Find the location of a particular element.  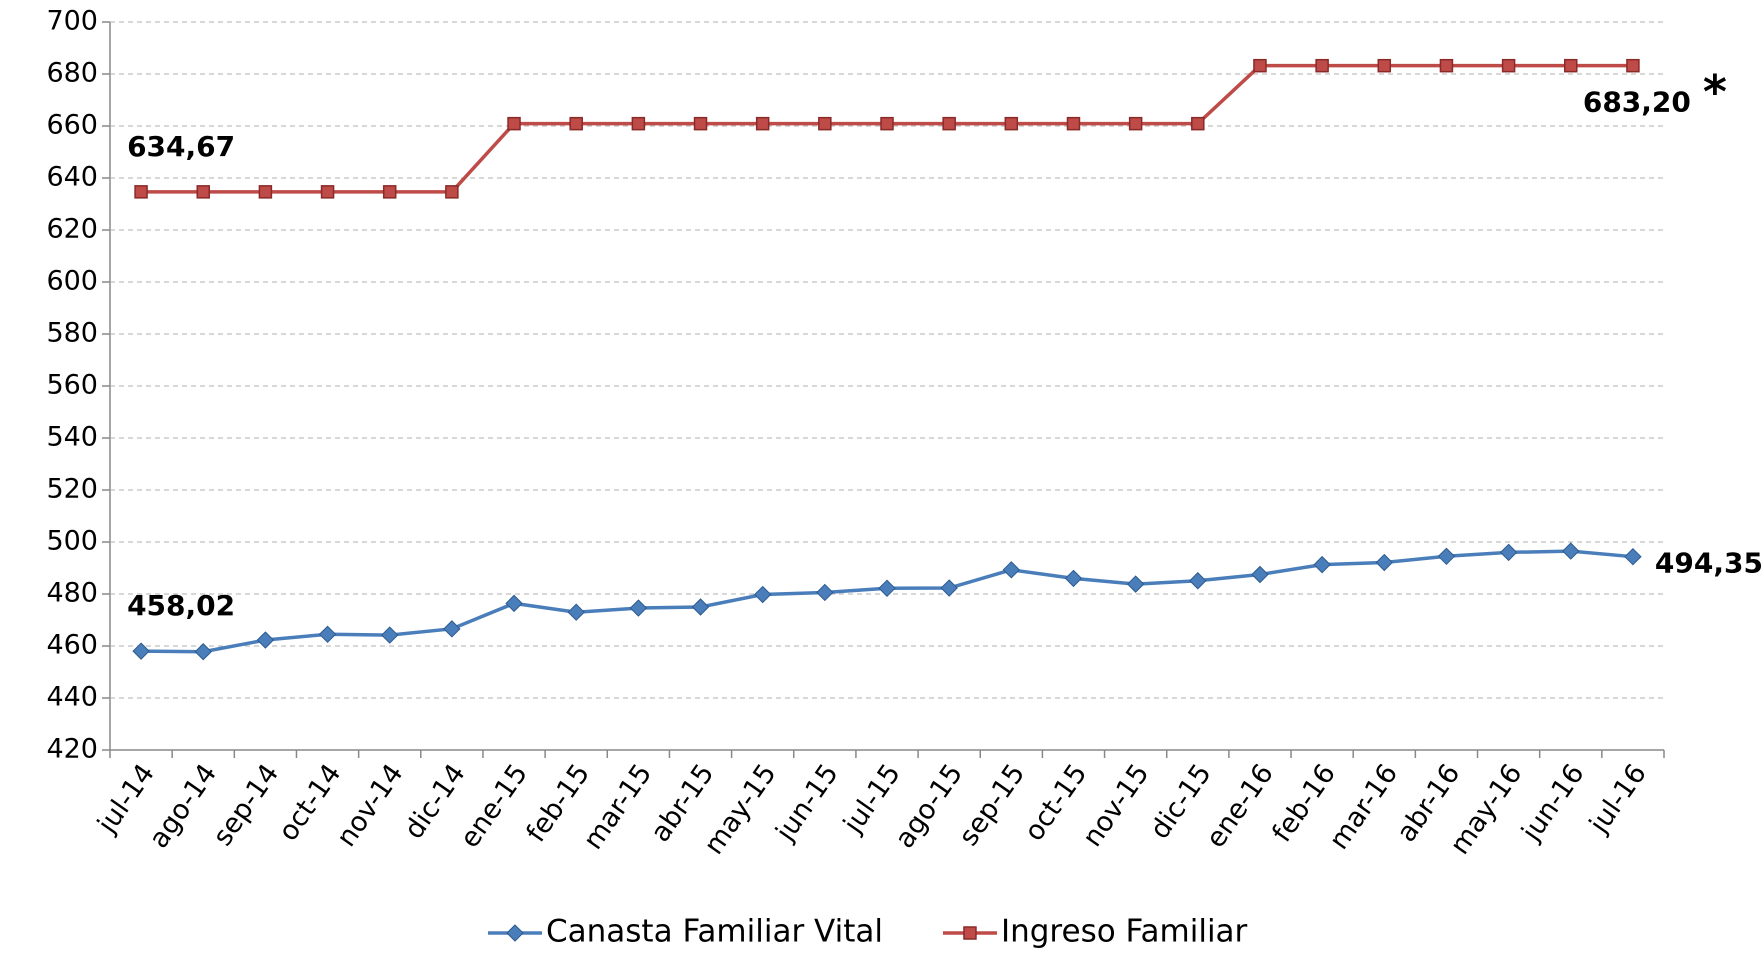

data-label: 634,67 is located at coordinates (181, 146).